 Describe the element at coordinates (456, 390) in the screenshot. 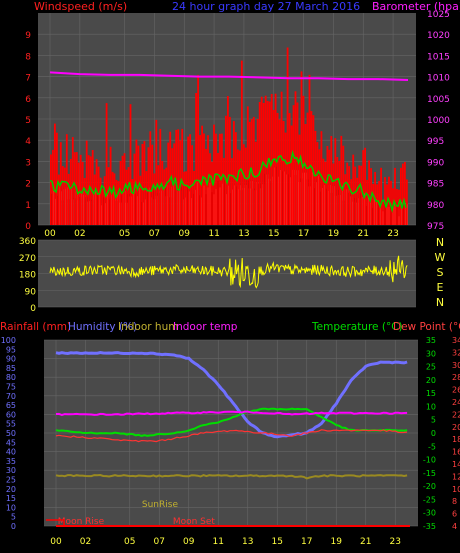

I see `indoor-y-tick: 26` at that location.